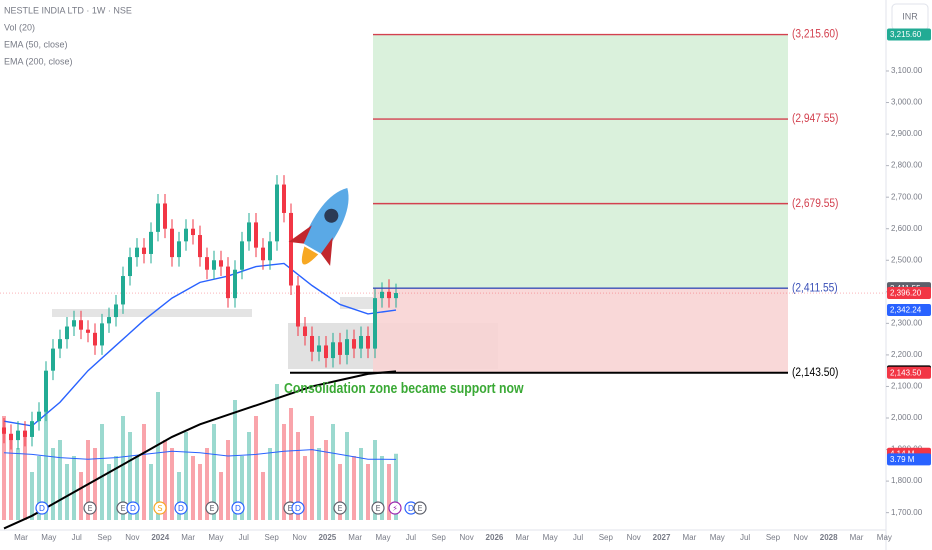  What do you see at coordinates (38, 61) in the screenshot?
I see `legend-item: EMA (200, close)` at bounding box center [38, 61].